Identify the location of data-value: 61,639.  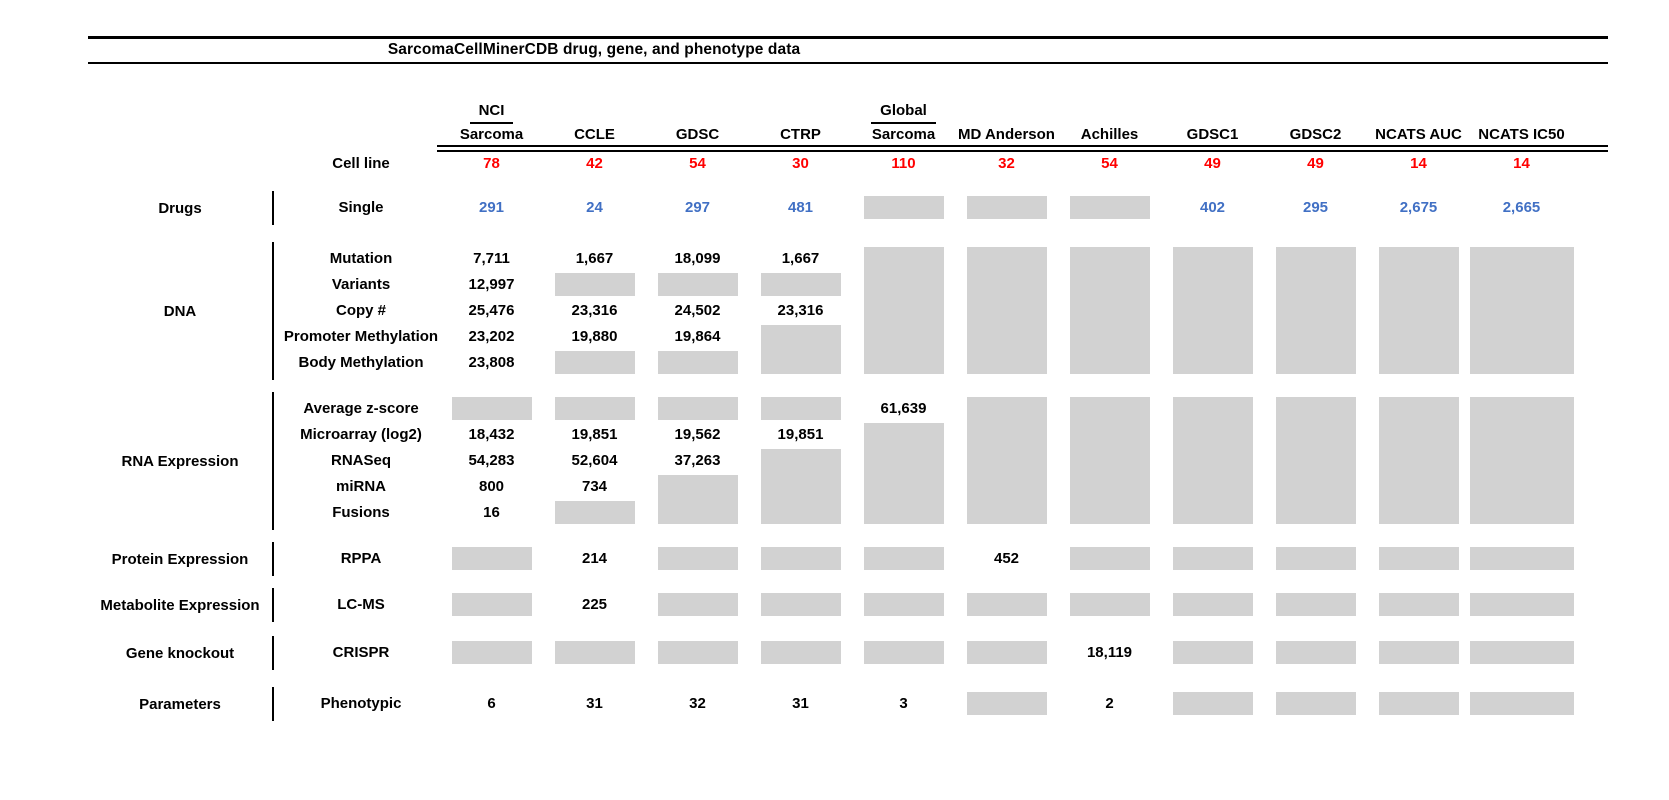
(903, 408).